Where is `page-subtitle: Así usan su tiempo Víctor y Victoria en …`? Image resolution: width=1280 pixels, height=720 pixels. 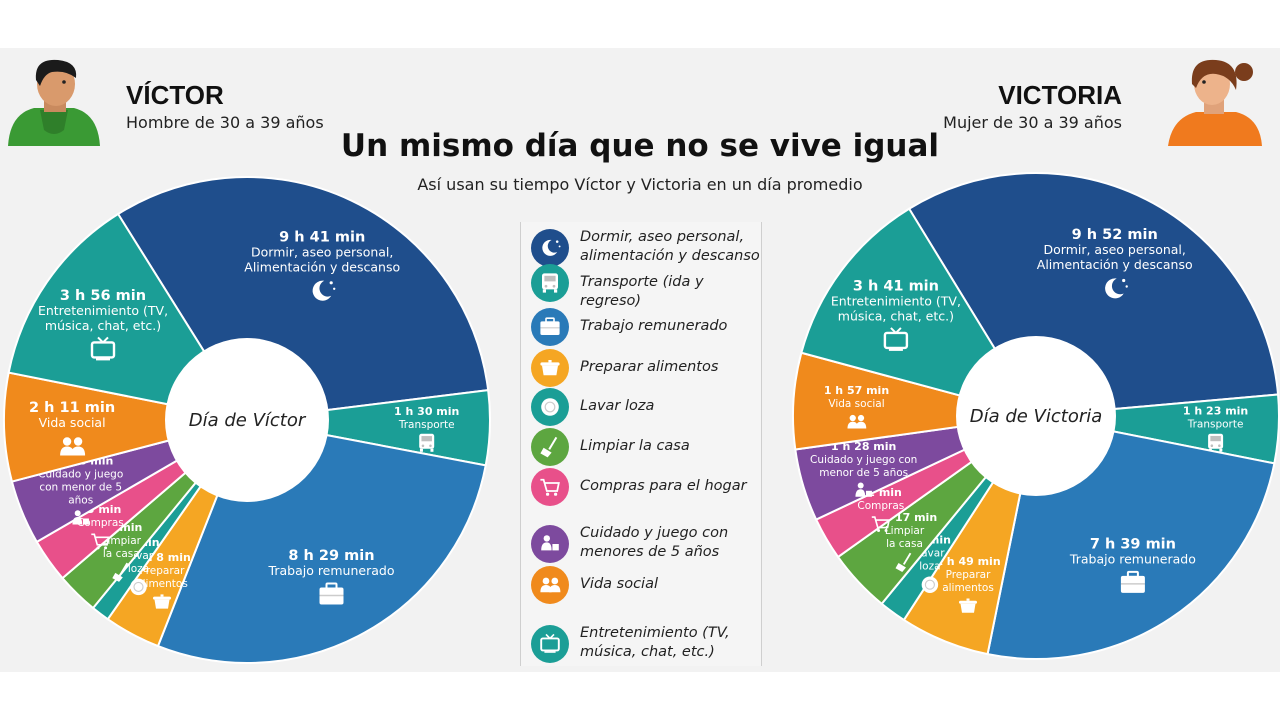 page-subtitle: Así usan su tiempo Víctor y Victoria en … is located at coordinates (640, 184).